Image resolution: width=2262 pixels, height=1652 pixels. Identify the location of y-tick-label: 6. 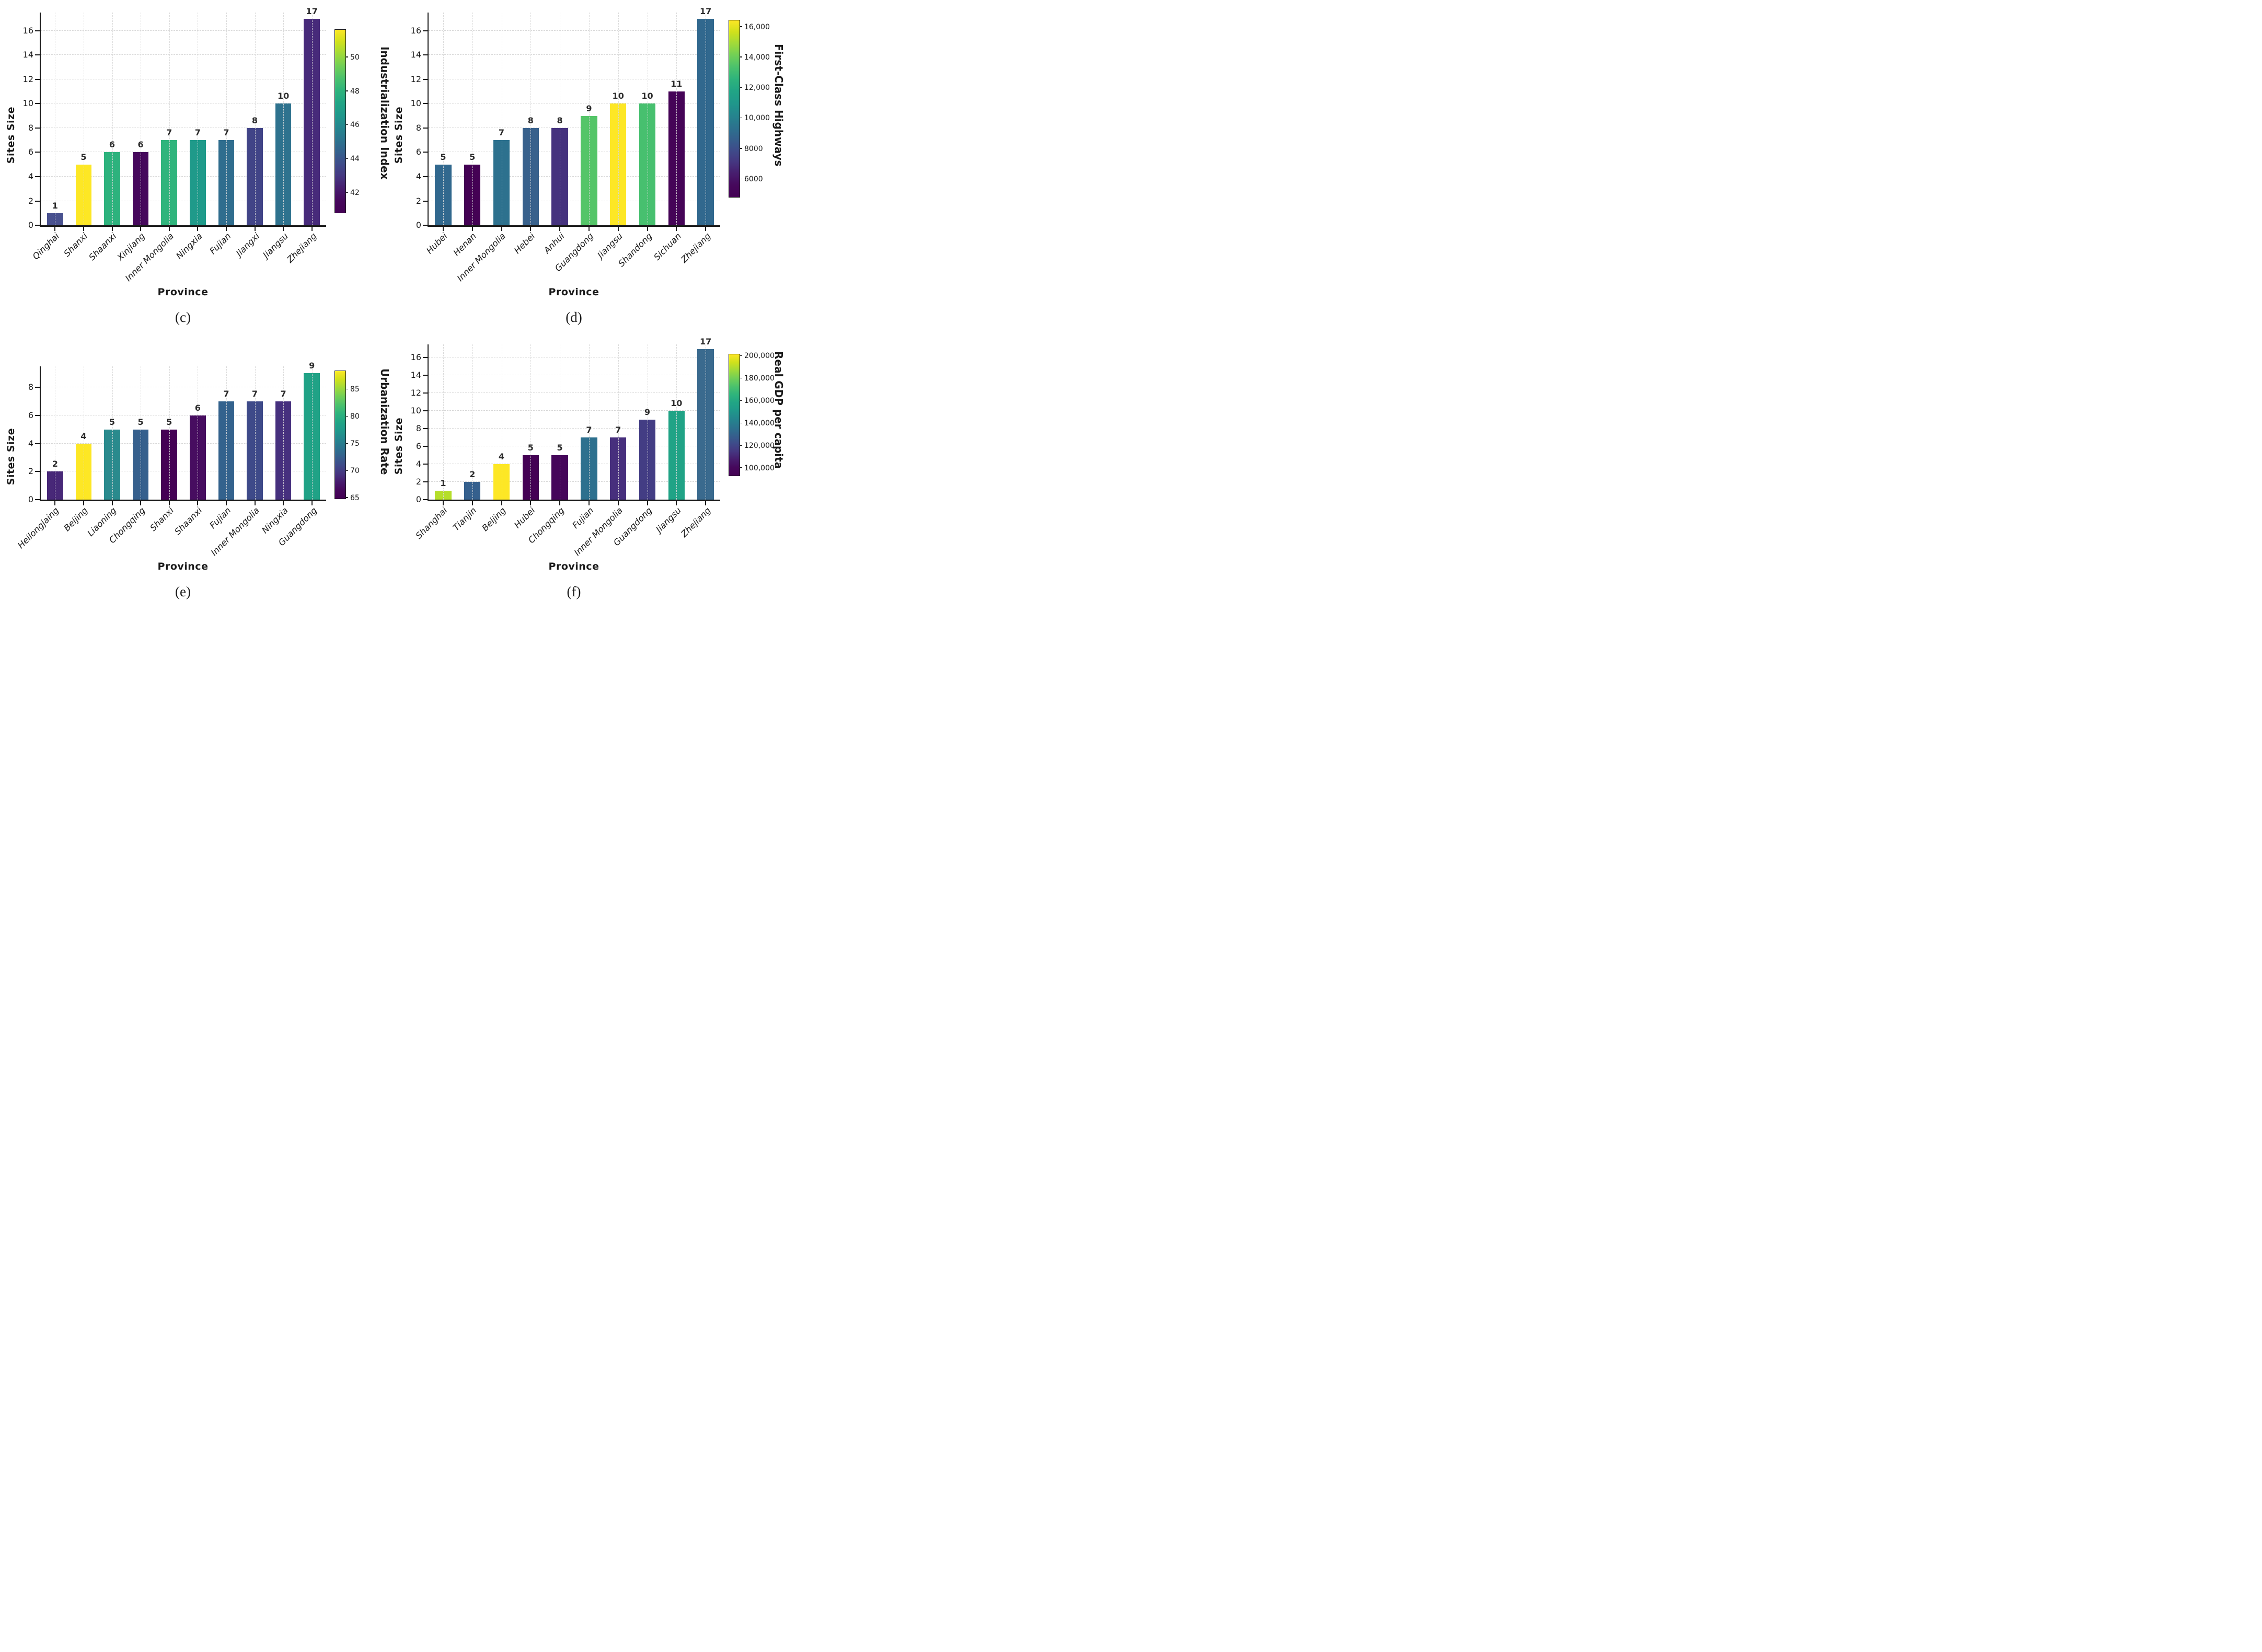
(418, 152).